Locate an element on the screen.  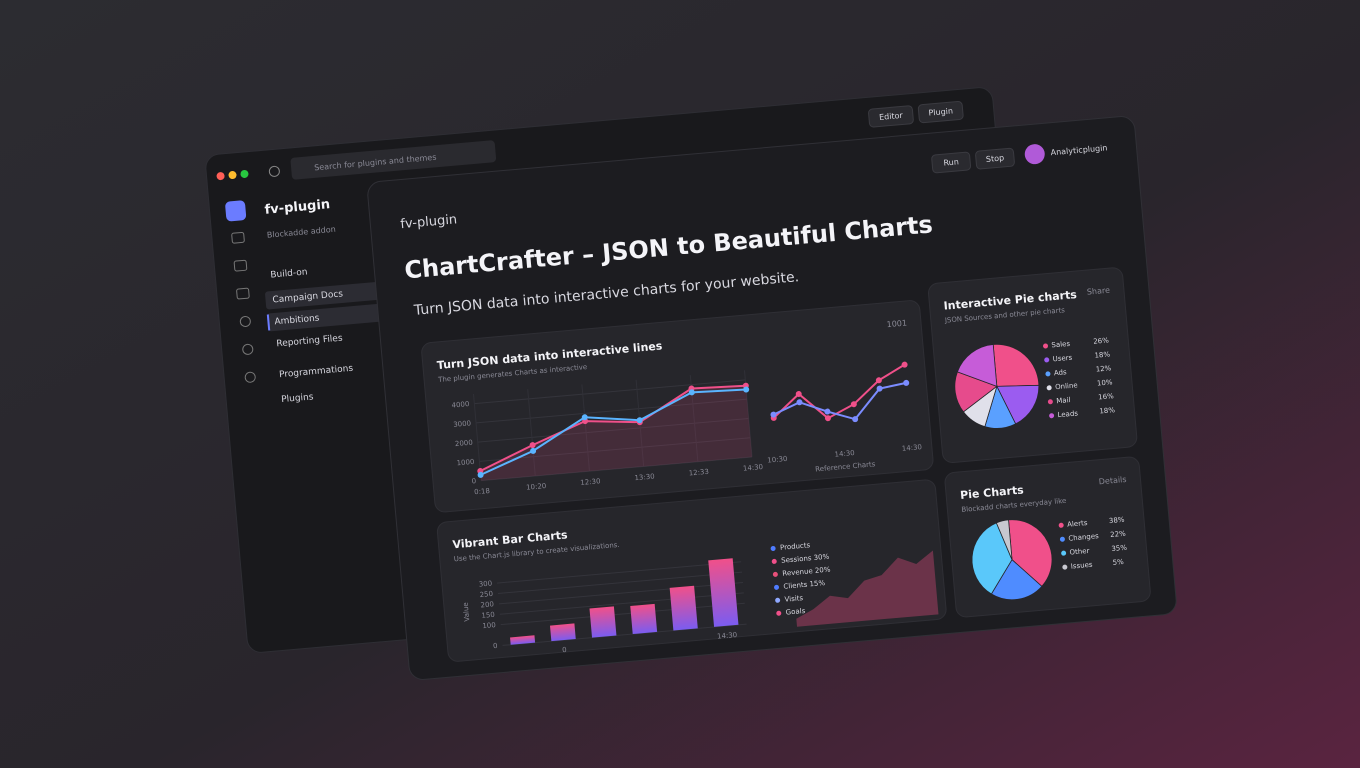
x-tick-label: 10:20 is located at coordinates (536, 487).